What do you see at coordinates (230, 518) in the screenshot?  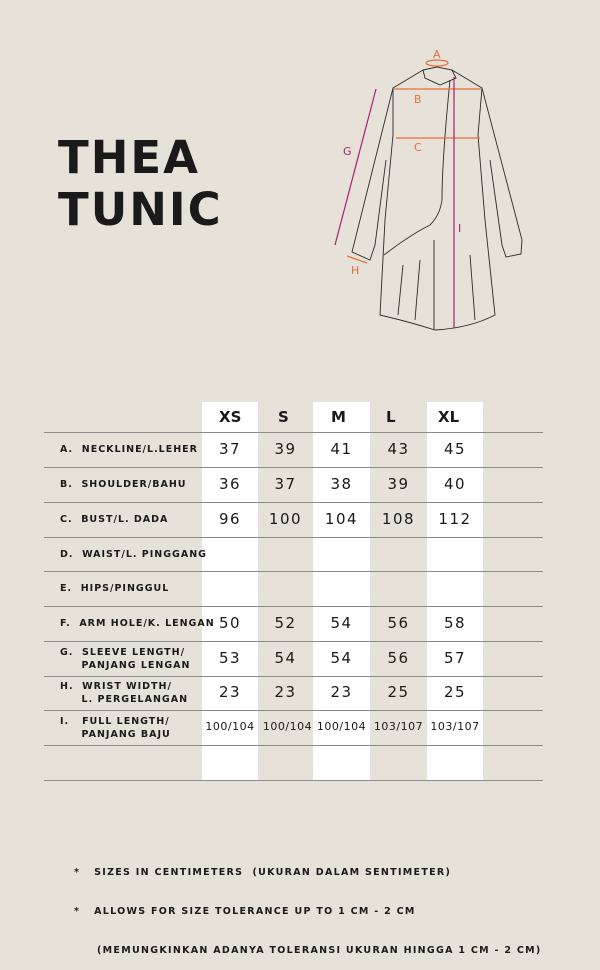 I see `size-value: 96` at bounding box center [230, 518].